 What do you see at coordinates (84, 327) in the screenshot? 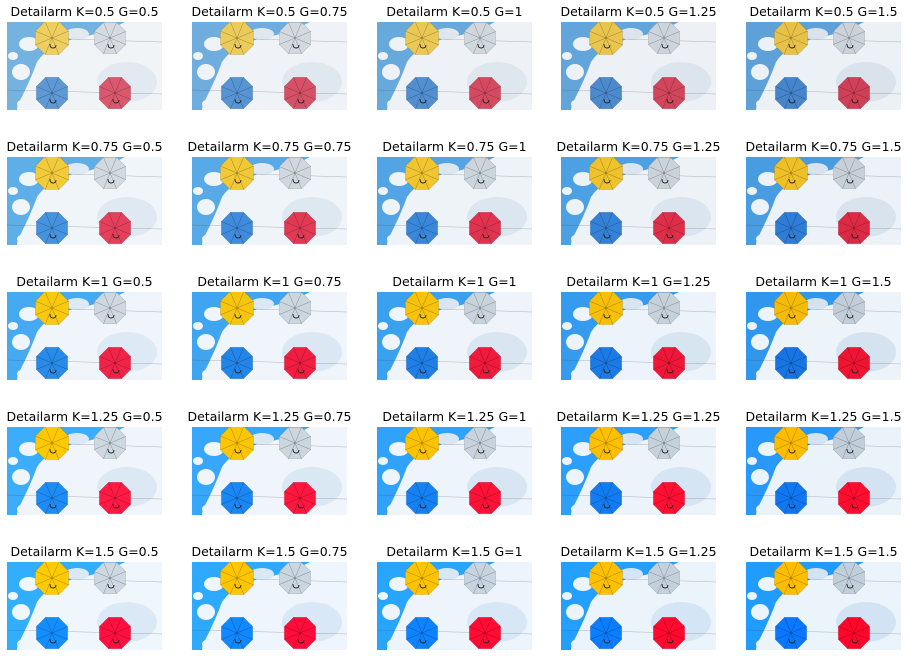
I see `figure-panel: Detailarm K=1 G=0.5` at bounding box center [84, 327].